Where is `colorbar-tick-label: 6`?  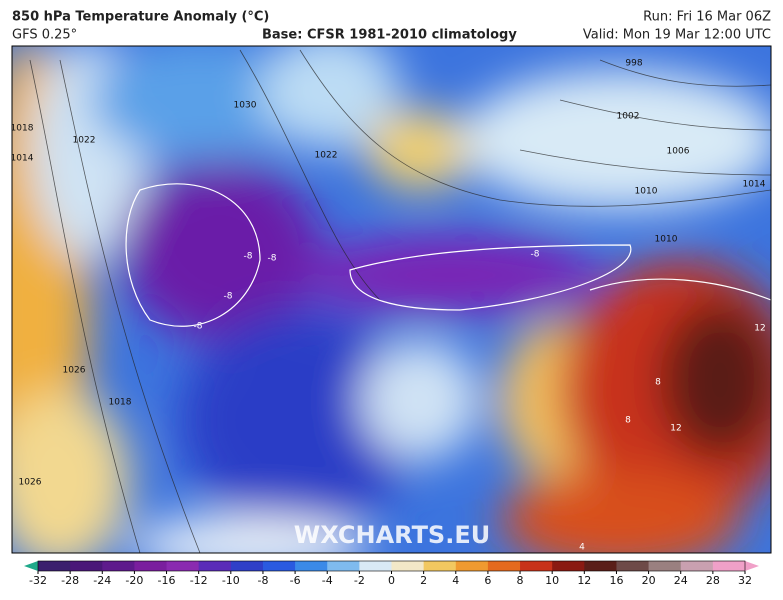 colorbar-tick-label: 6 is located at coordinates (487, 580).